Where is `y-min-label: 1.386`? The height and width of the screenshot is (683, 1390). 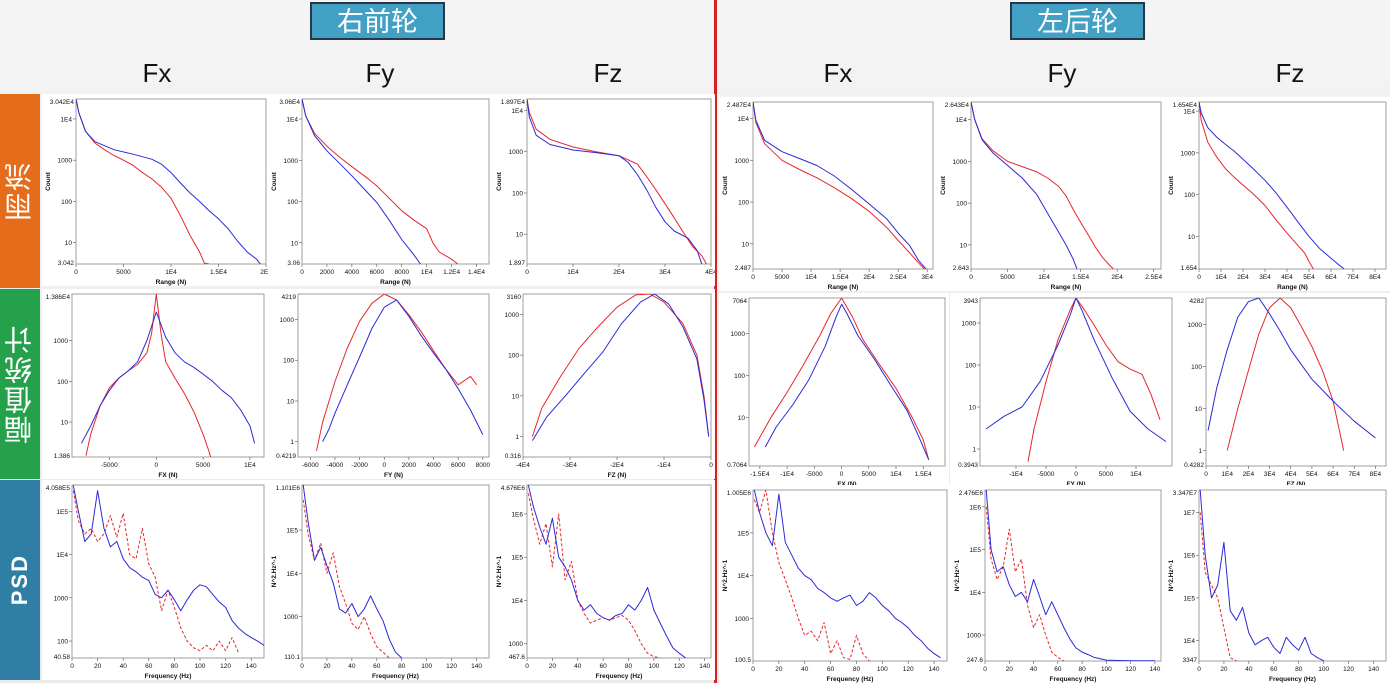 y-min-label: 1.386 is located at coordinates (62, 456).